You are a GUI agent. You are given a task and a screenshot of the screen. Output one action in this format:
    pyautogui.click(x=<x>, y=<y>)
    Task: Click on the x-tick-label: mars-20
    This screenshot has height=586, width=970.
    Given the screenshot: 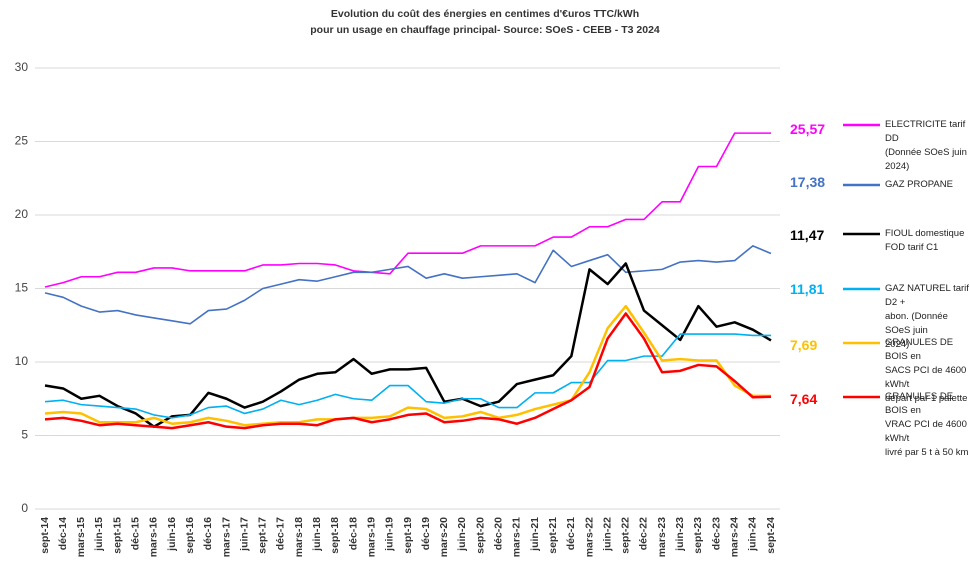 What is the action you would take?
    pyautogui.click(x=444, y=537)
    